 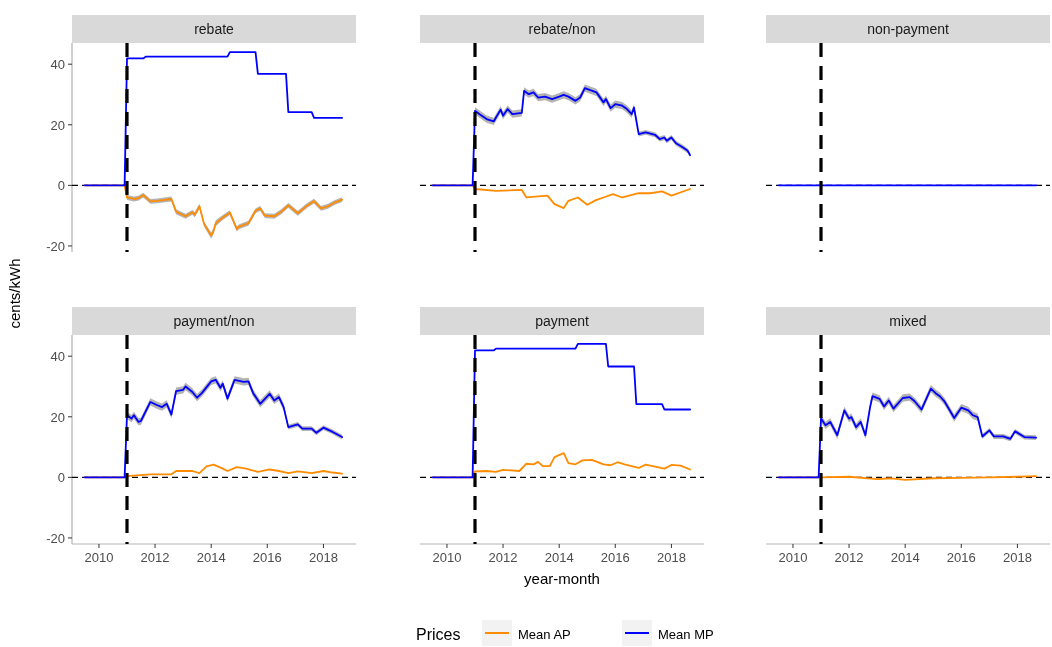 What do you see at coordinates (213, 119) in the screenshot?
I see `line-series` at bounding box center [213, 119].